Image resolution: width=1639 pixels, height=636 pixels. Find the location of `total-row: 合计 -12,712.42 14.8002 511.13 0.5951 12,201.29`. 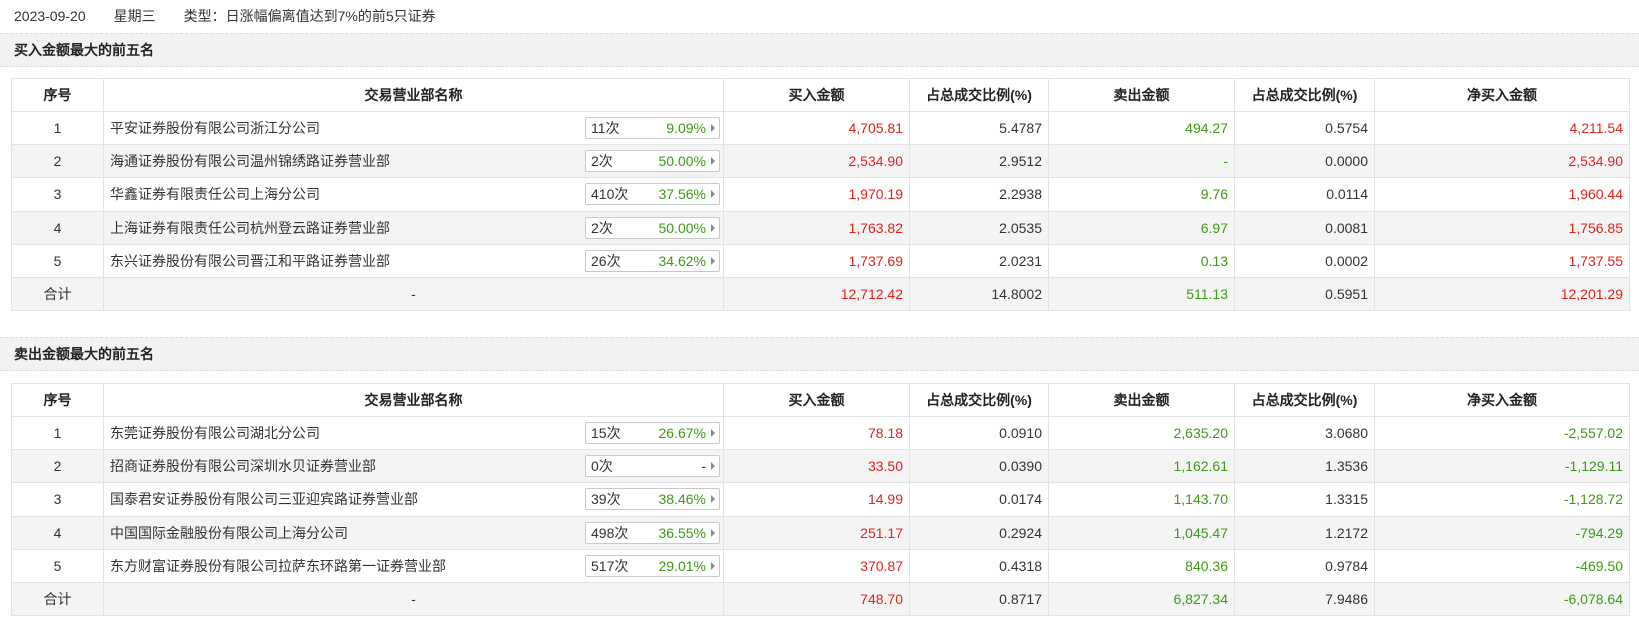

total-row: 合计 -12,712.42 14.8002 511.13 0.5951 12,201.29 is located at coordinates (820, 294).